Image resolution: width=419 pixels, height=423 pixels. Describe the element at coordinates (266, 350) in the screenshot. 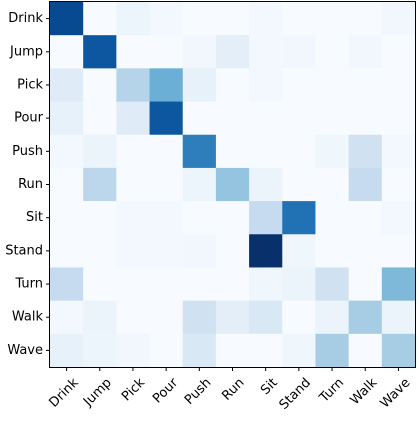

I see `heatmap-cell-wave-sit` at that location.